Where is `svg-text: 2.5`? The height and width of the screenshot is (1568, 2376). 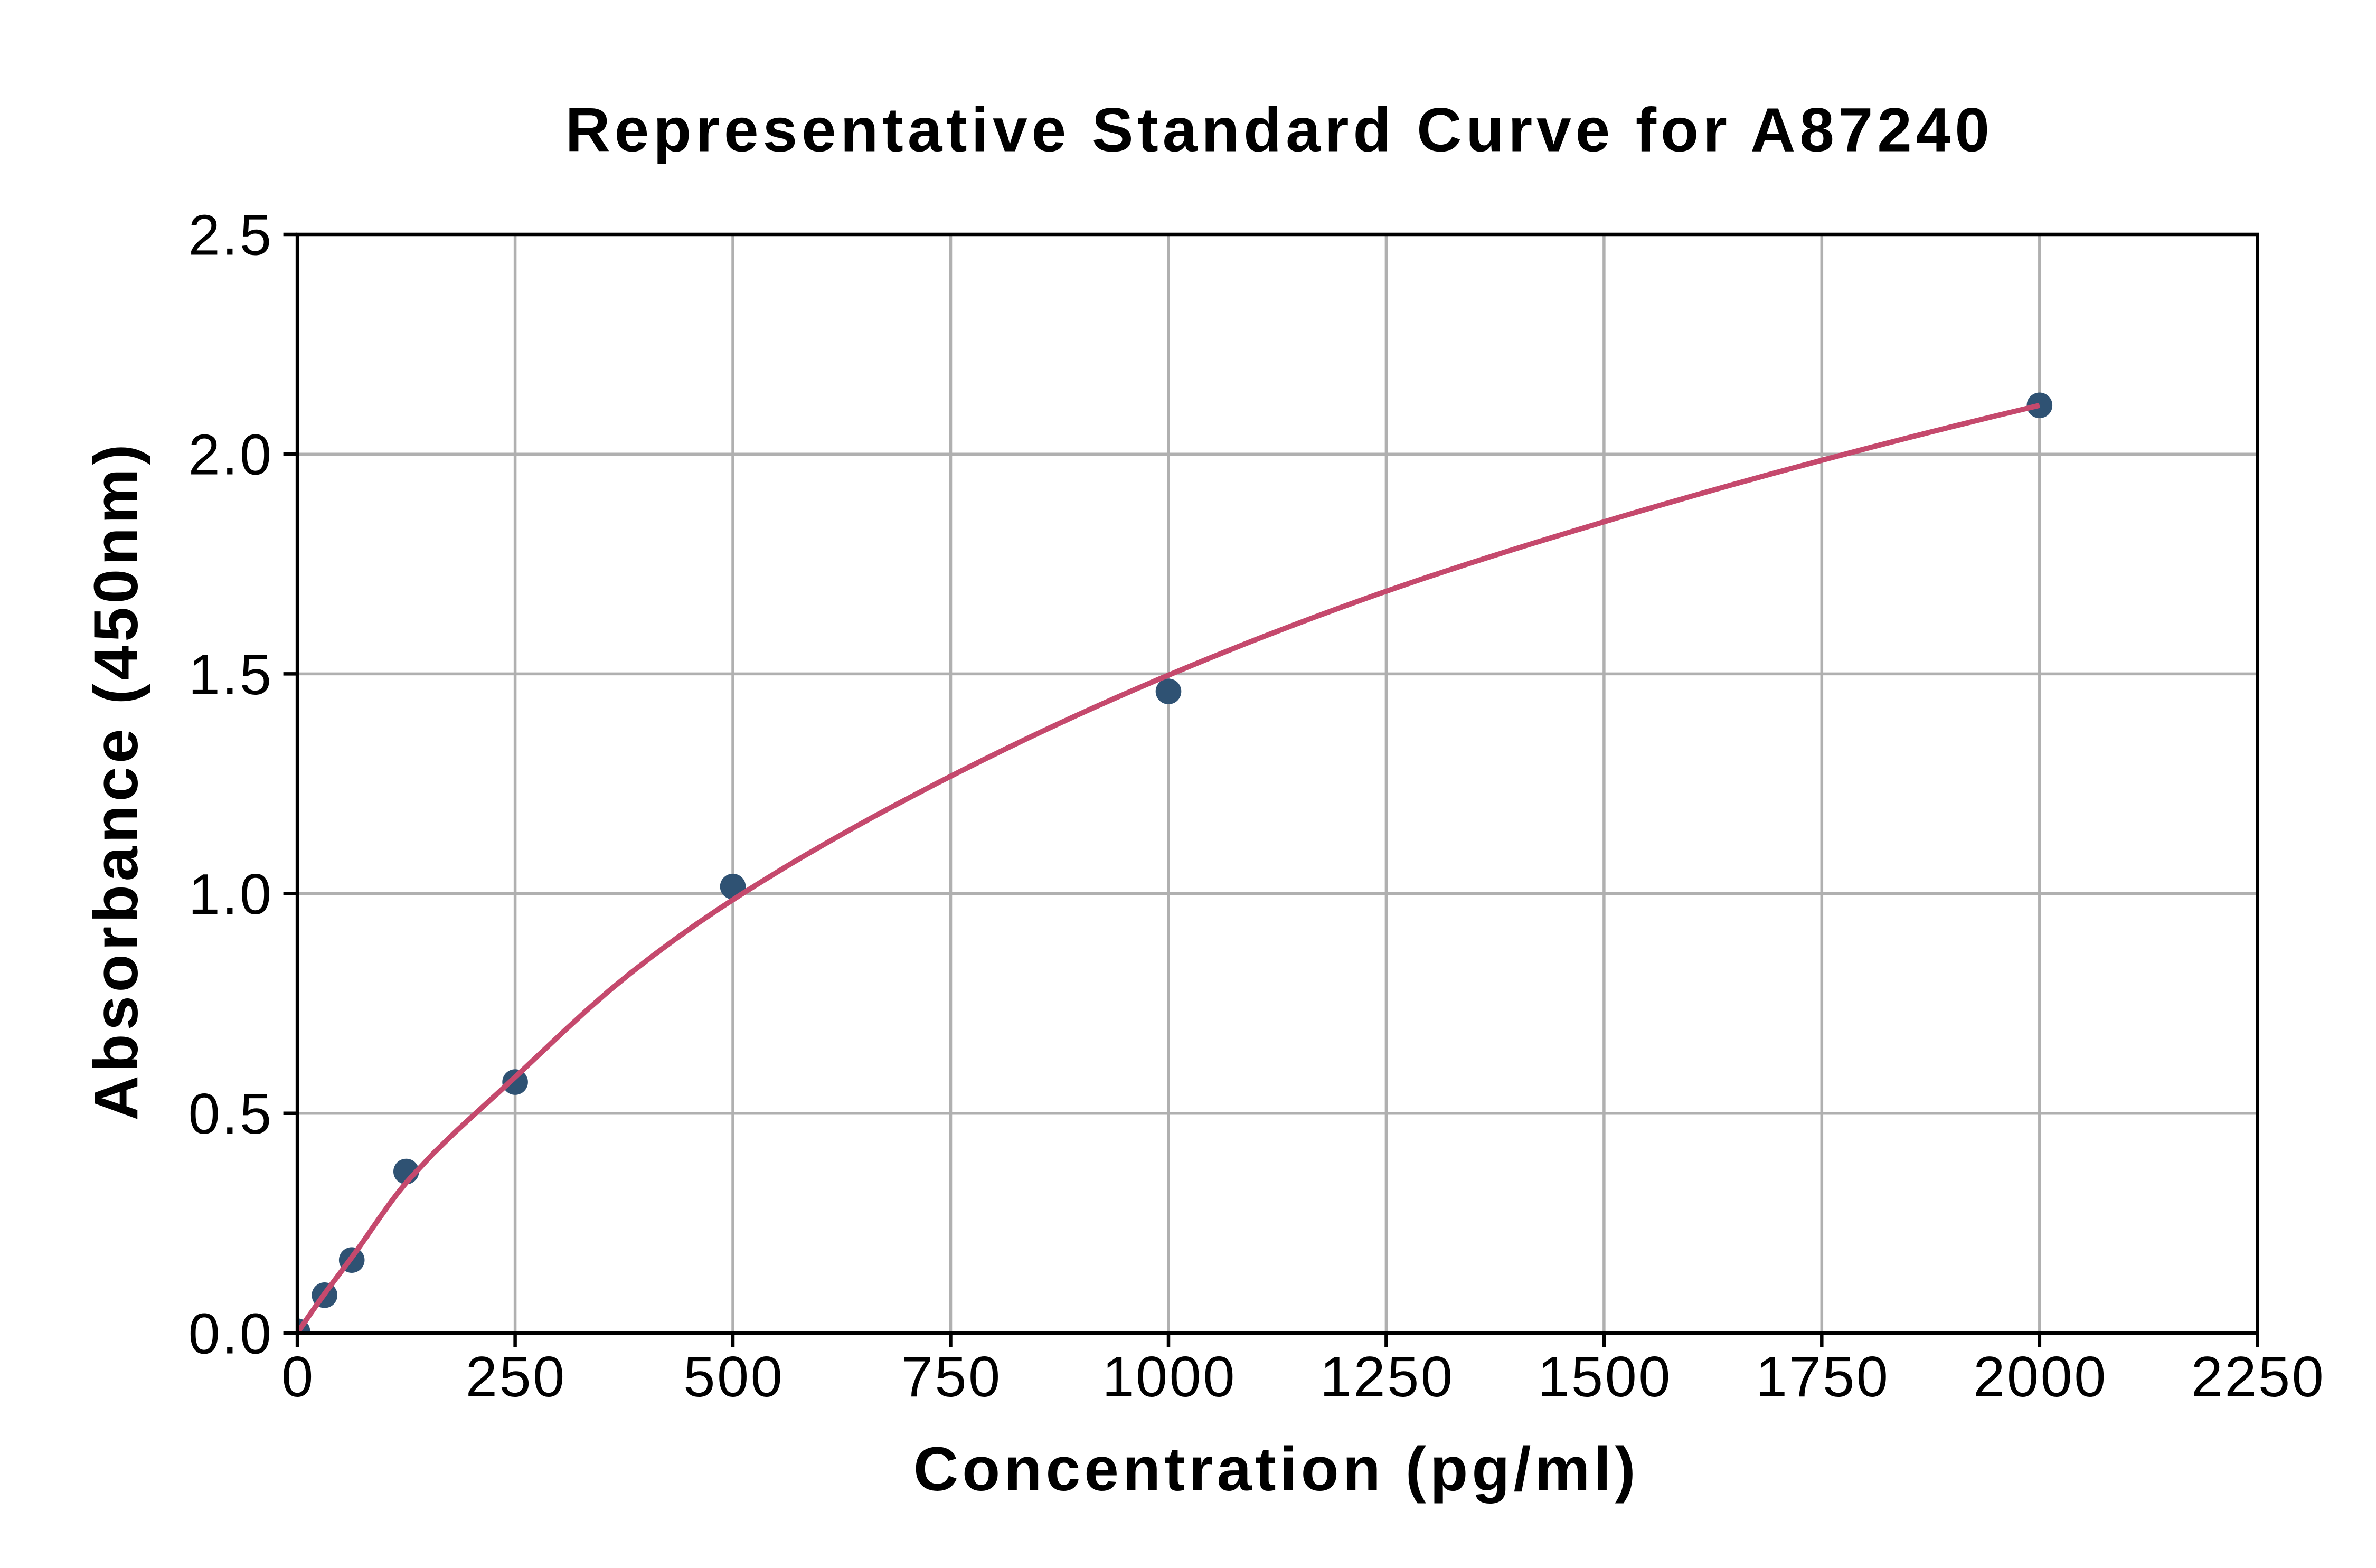
svg-text: 2.5 is located at coordinates (231, 235).